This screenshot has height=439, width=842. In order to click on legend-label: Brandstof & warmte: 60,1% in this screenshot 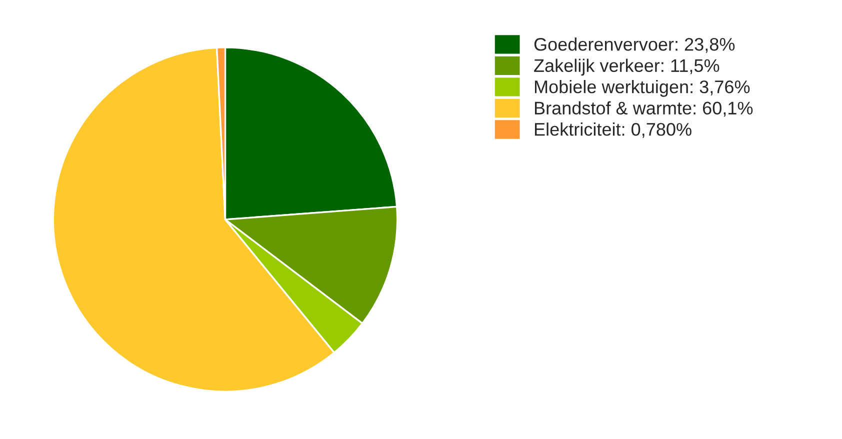, I will do `click(643, 109)`.